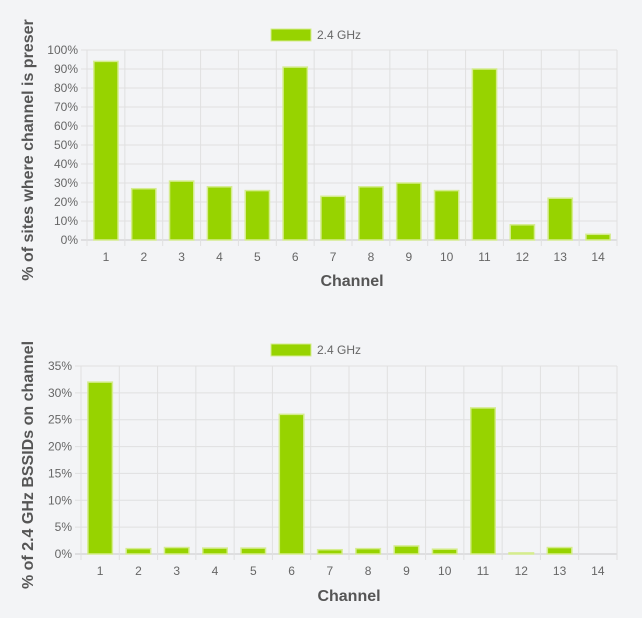 This screenshot has height=618, width=642. What do you see at coordinates (28, 465) in the screenshot?
I see `y-axis-title: % of 2.4 GHz BSSIDs on channel` at bounding box center [28, 465].